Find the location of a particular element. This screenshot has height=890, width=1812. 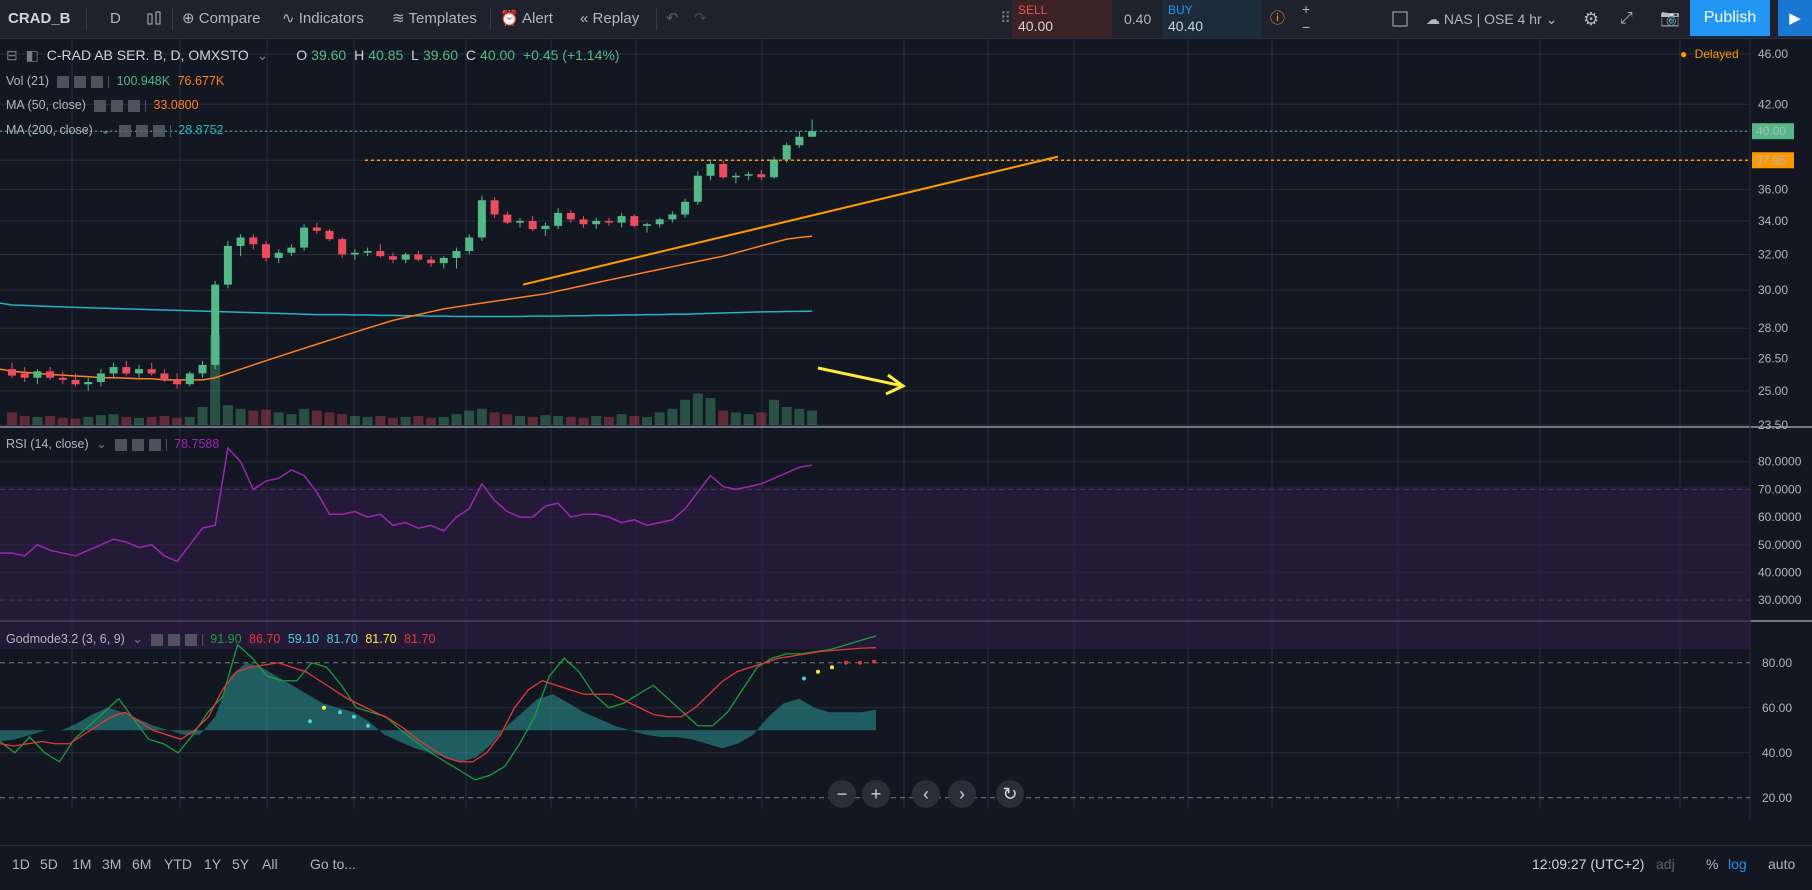

candles-icon is located at coordinates (154, 19).